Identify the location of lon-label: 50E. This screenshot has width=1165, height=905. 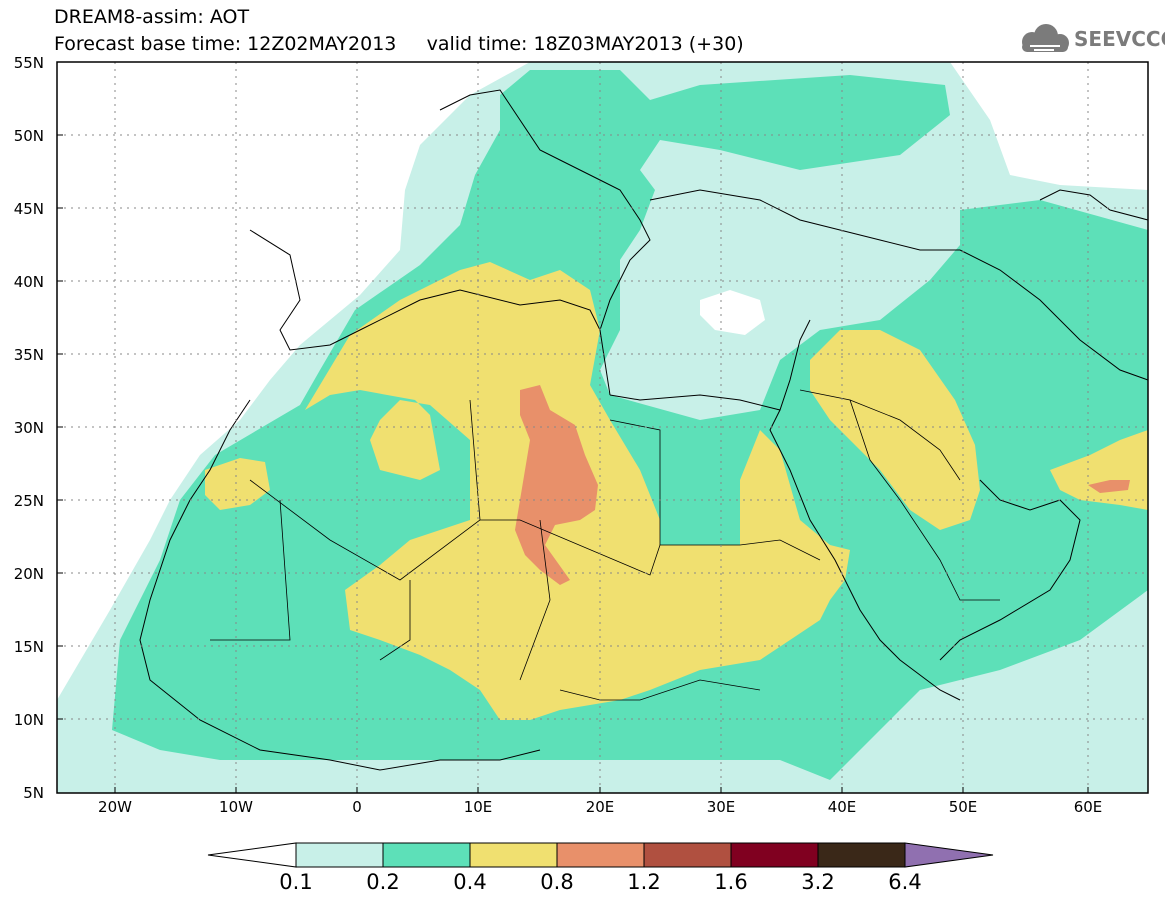
(963, 807).